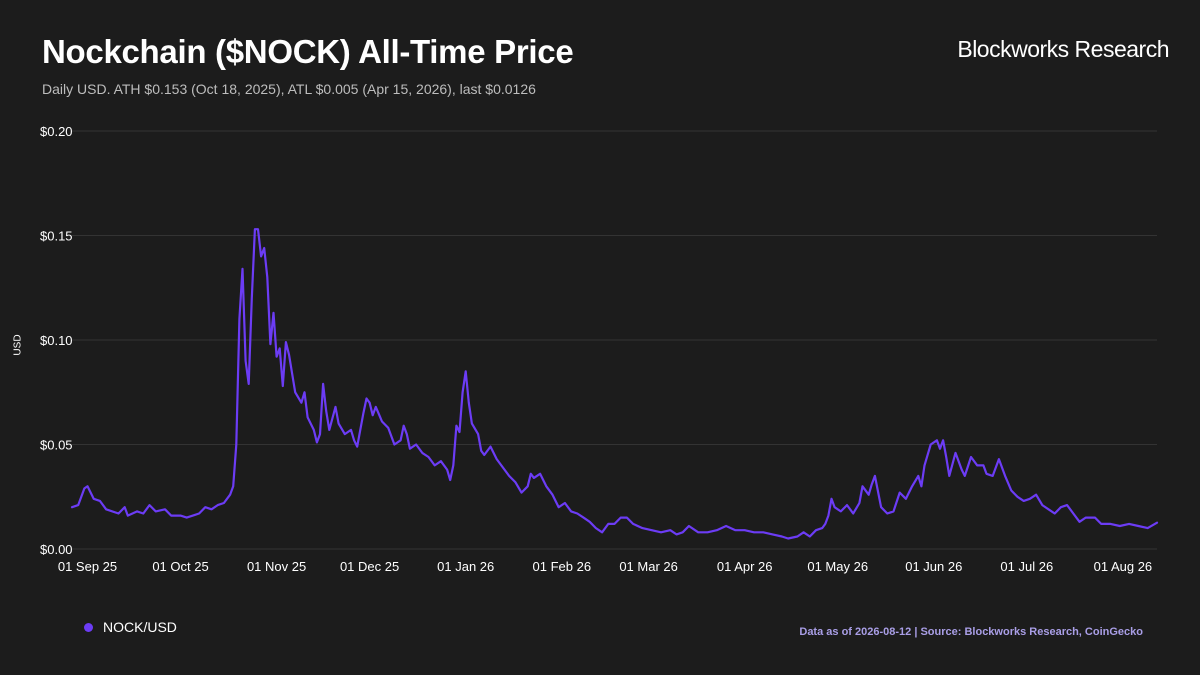  Describe the element at coordinates (308, 51) in the screenshot. I see `chart-title: Nockchain ($NOCK) All-Time Price` at that location.